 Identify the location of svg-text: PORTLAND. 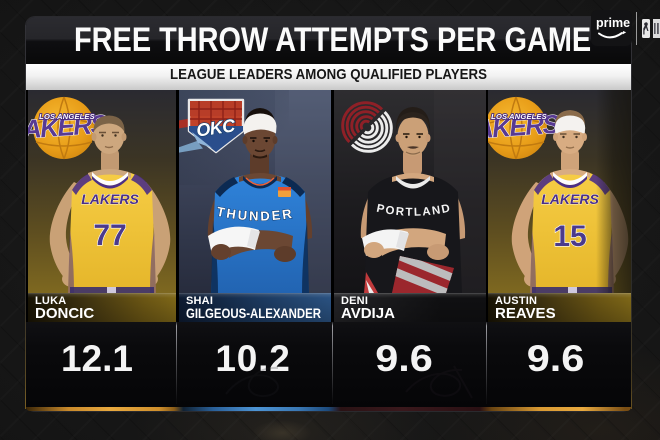
(413, 210).